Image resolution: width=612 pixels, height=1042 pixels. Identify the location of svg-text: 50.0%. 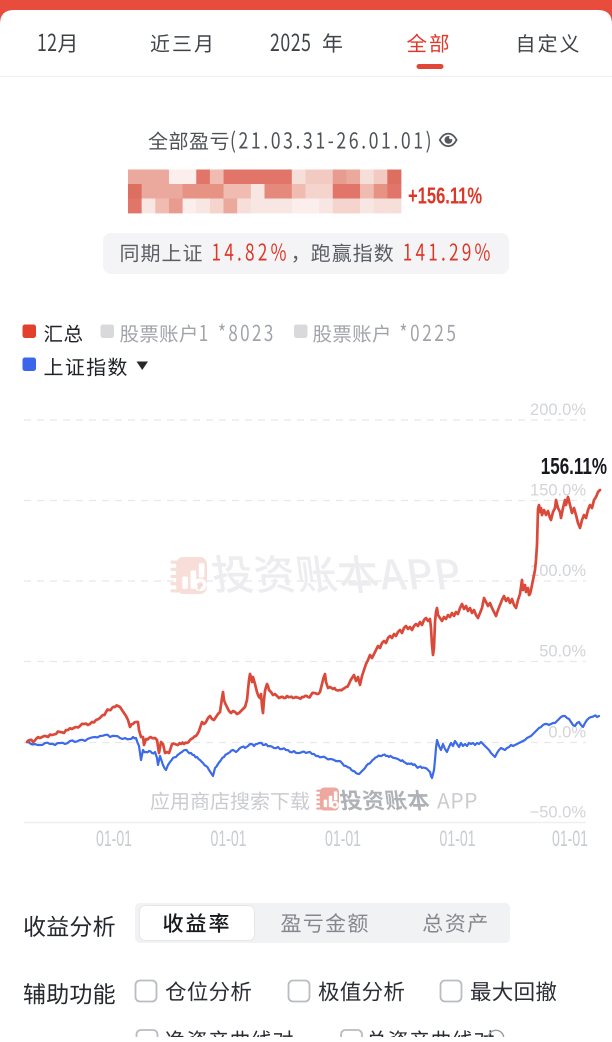
(562, 652).